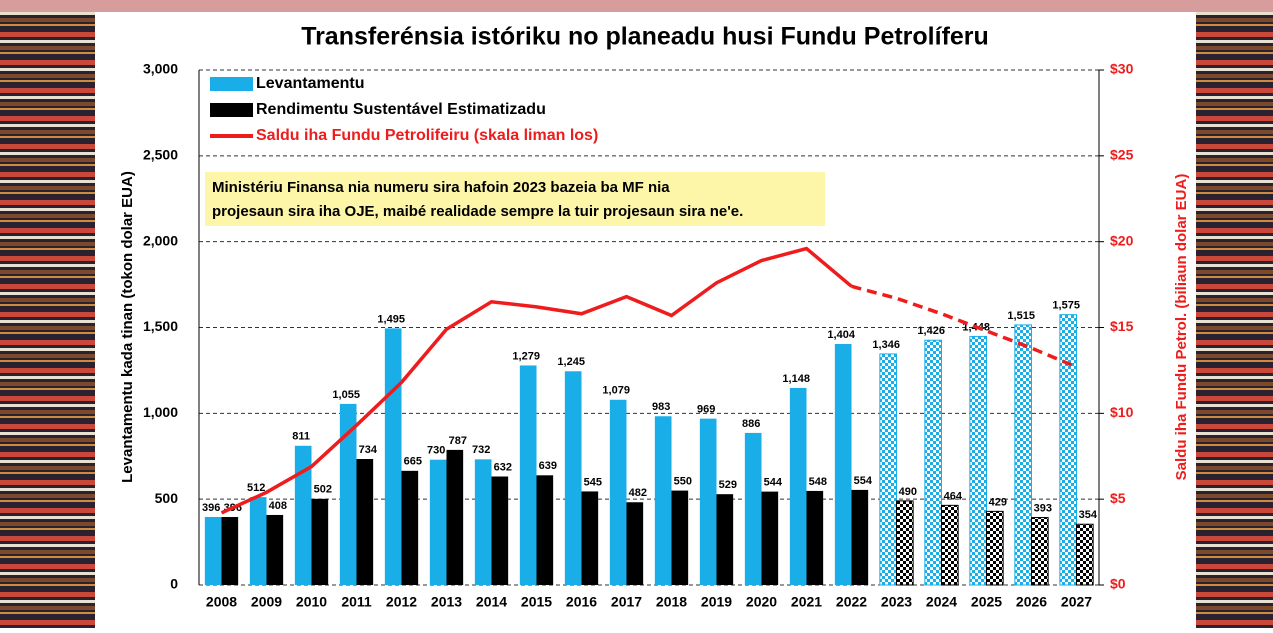 The height and width of the screenshot is (633, 1273). What do you see at coordinates (998, 502) in the screenshot?
I see `data-label: 429` at bounding box center [998, 502].